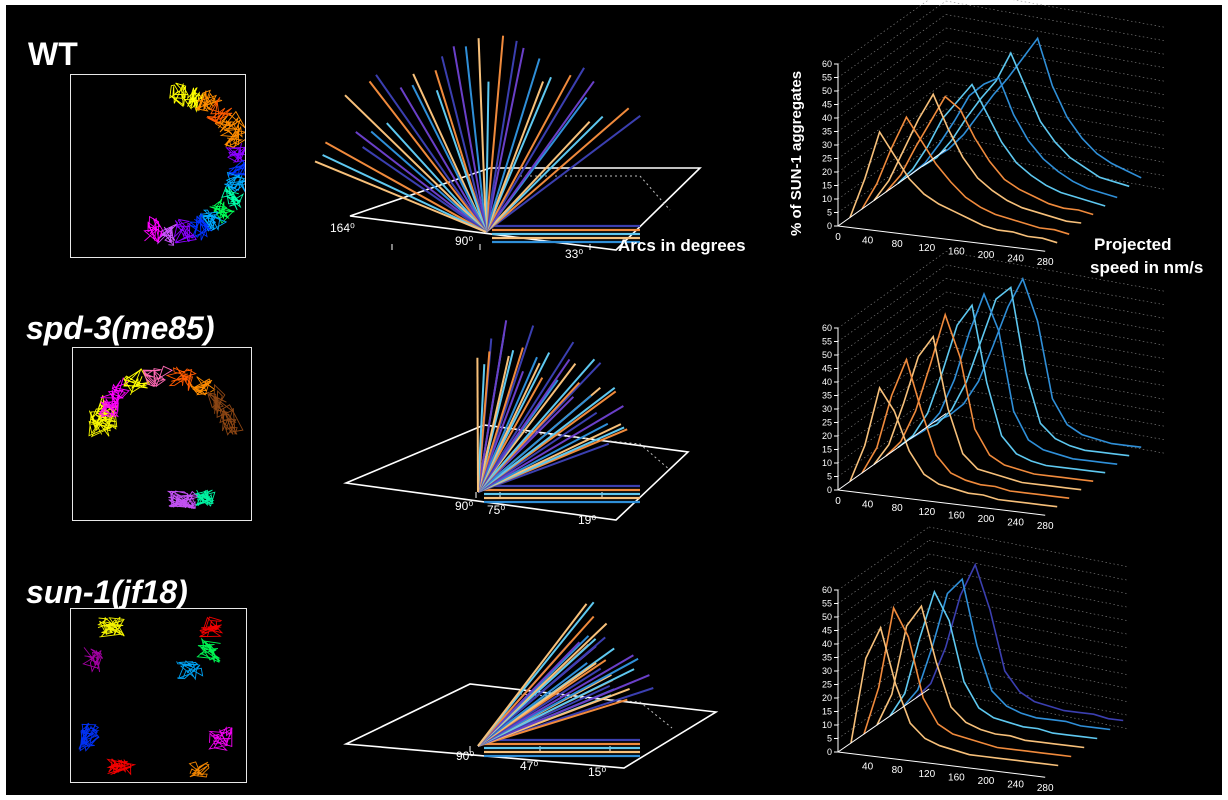 This screenshot has height=800, width=1228. What do you see at coordinates (166, 437) in the screenshot?
I see `trajectory-svg-spd3` at bounding box center [166, 437].